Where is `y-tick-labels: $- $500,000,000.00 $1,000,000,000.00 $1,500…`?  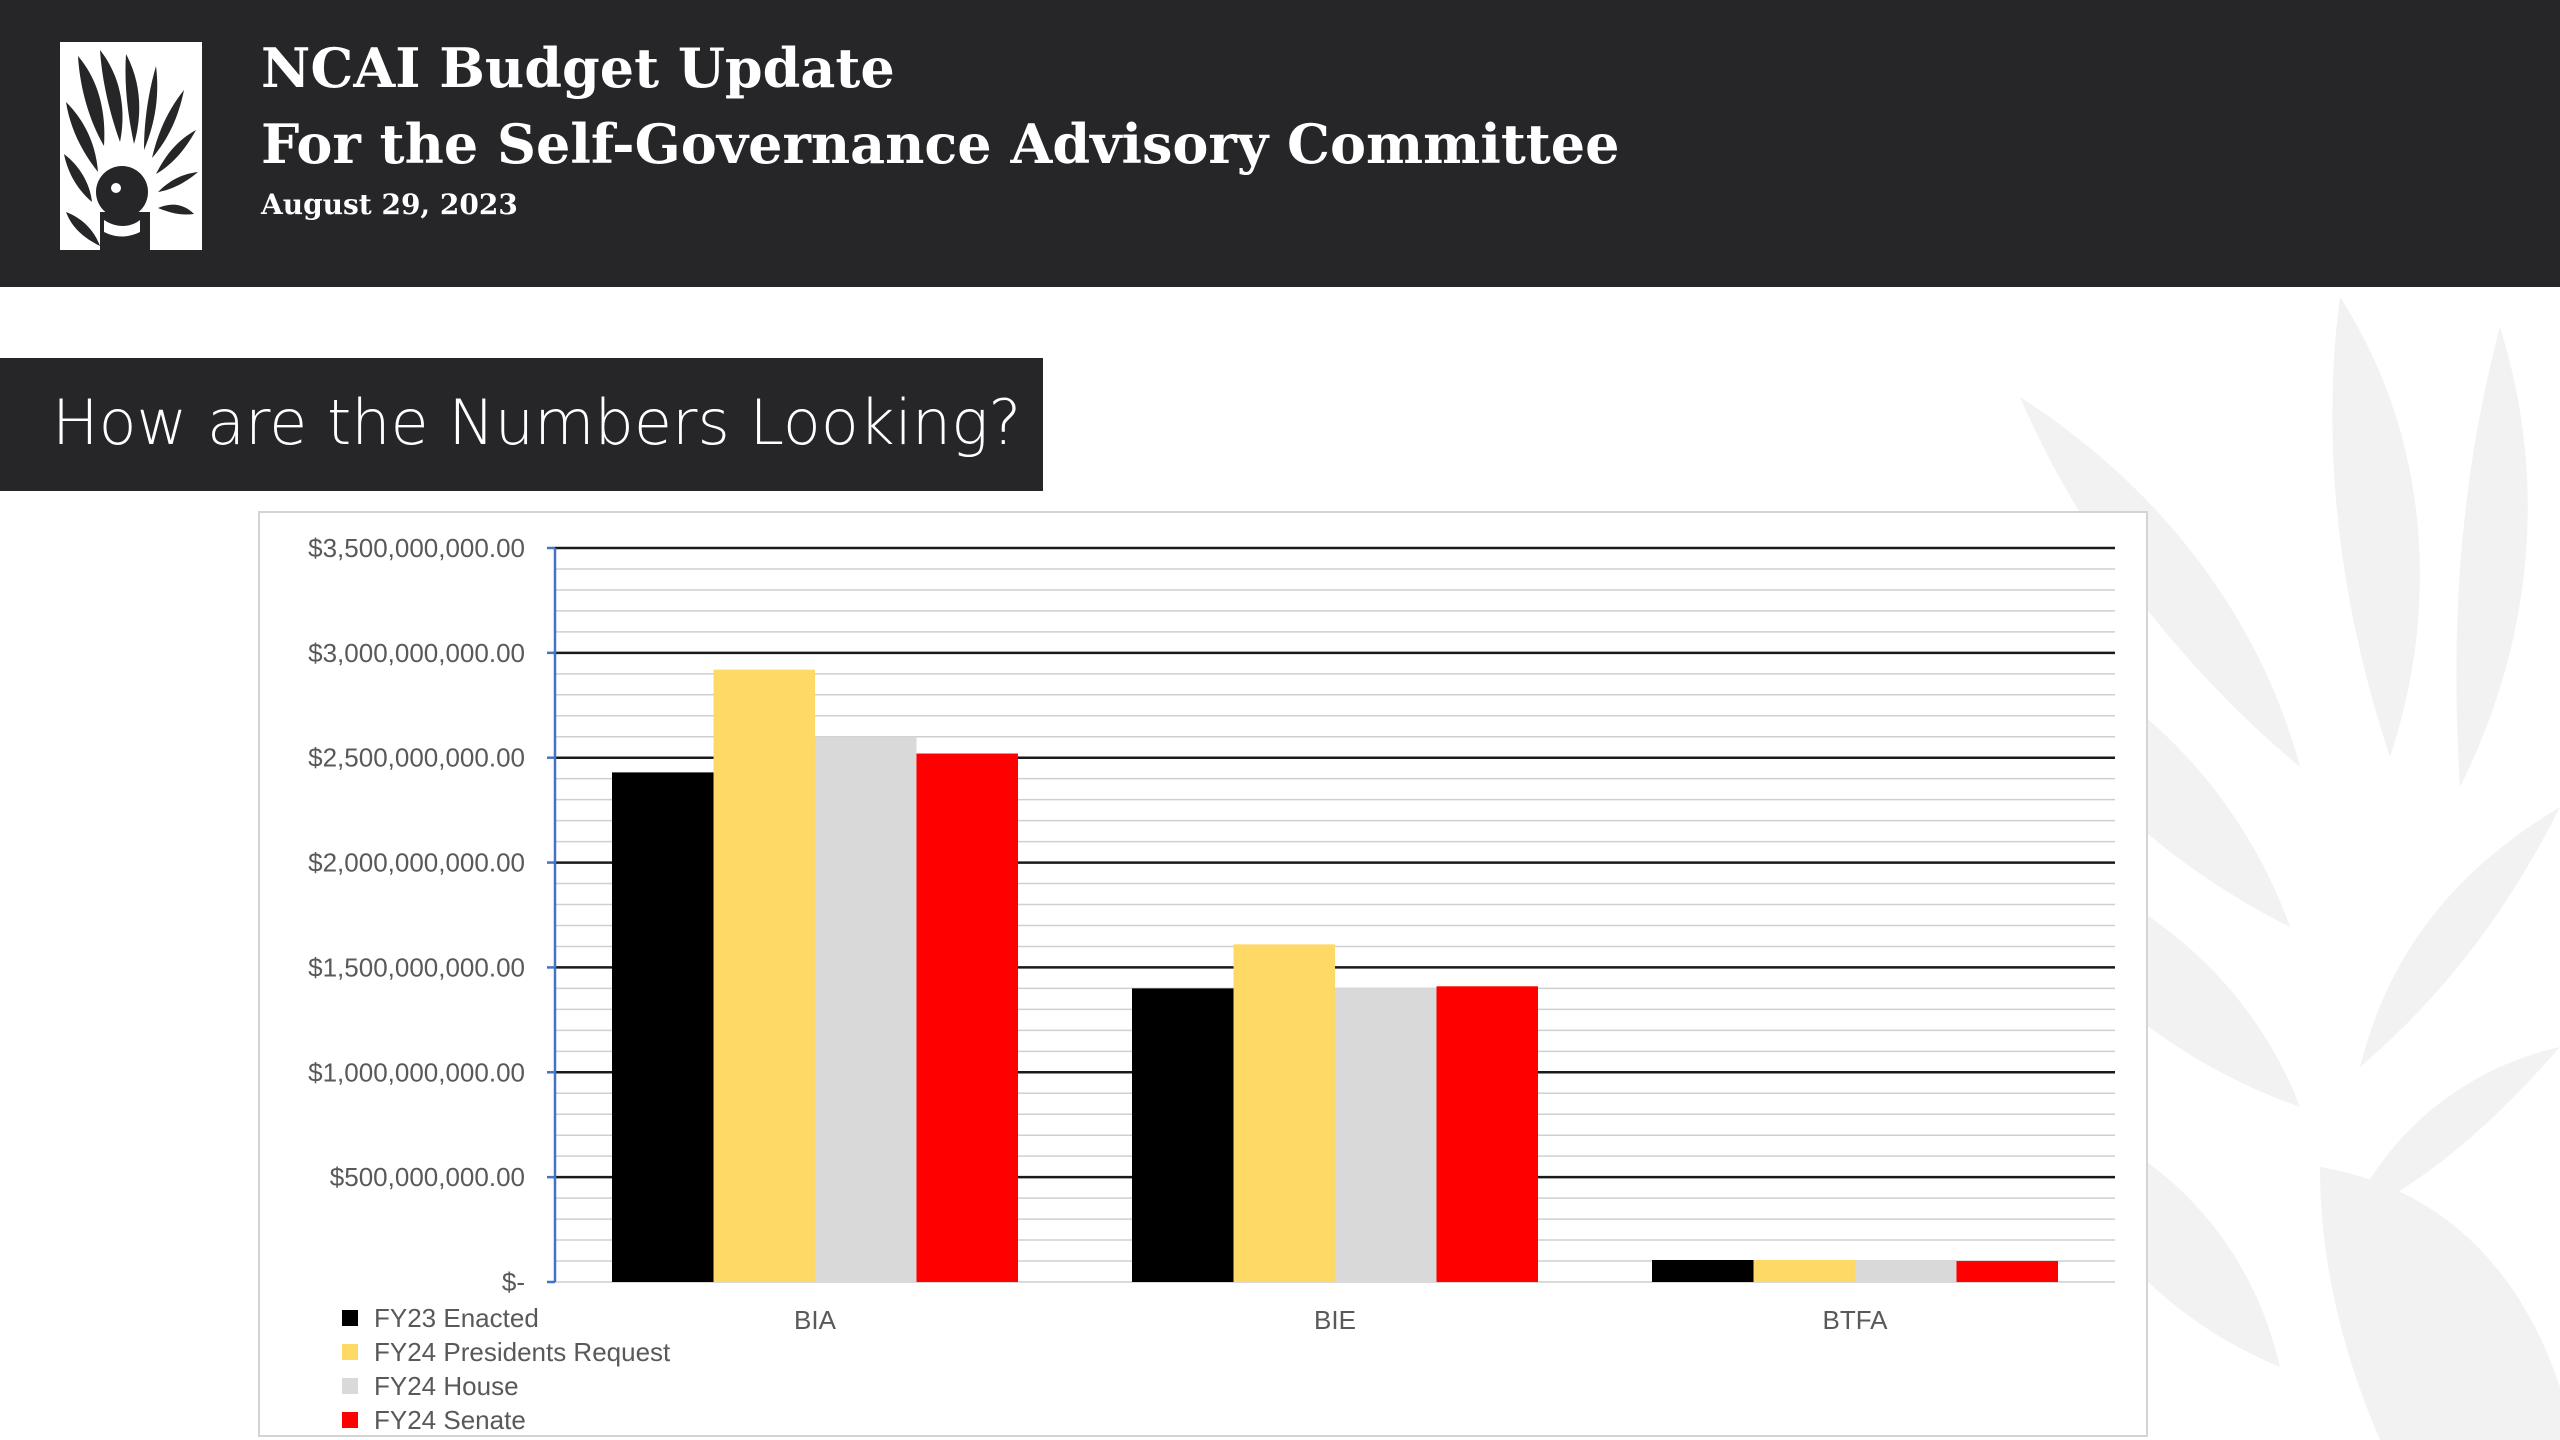 y-tick-labels: $- $500,000,000.00 $1,000,000,000.00 $1,500… is located at coordinates (416, 915).